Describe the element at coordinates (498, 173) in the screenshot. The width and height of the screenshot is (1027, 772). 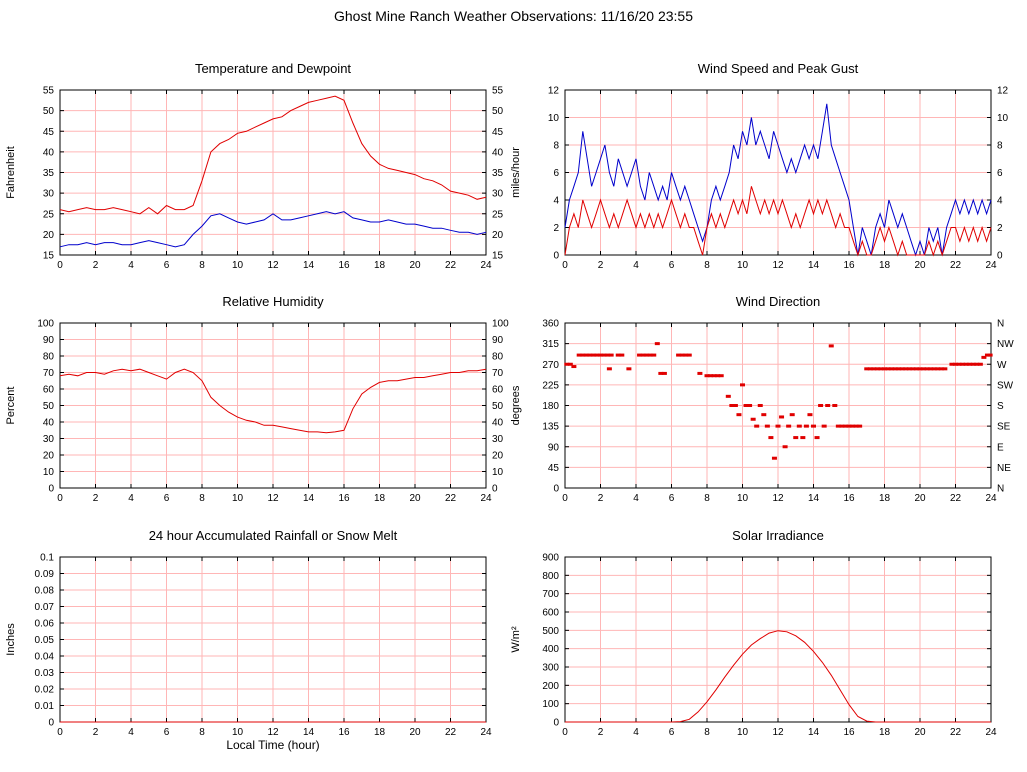
I see `svg-text: 35` at that location.